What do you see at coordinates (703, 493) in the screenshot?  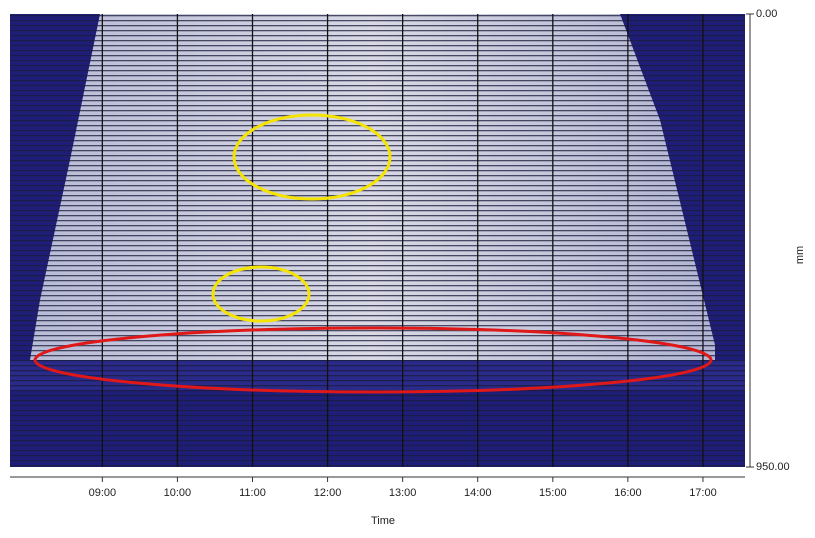 I see `x-tick-label: 17:00` at bounding box center [703, 493].